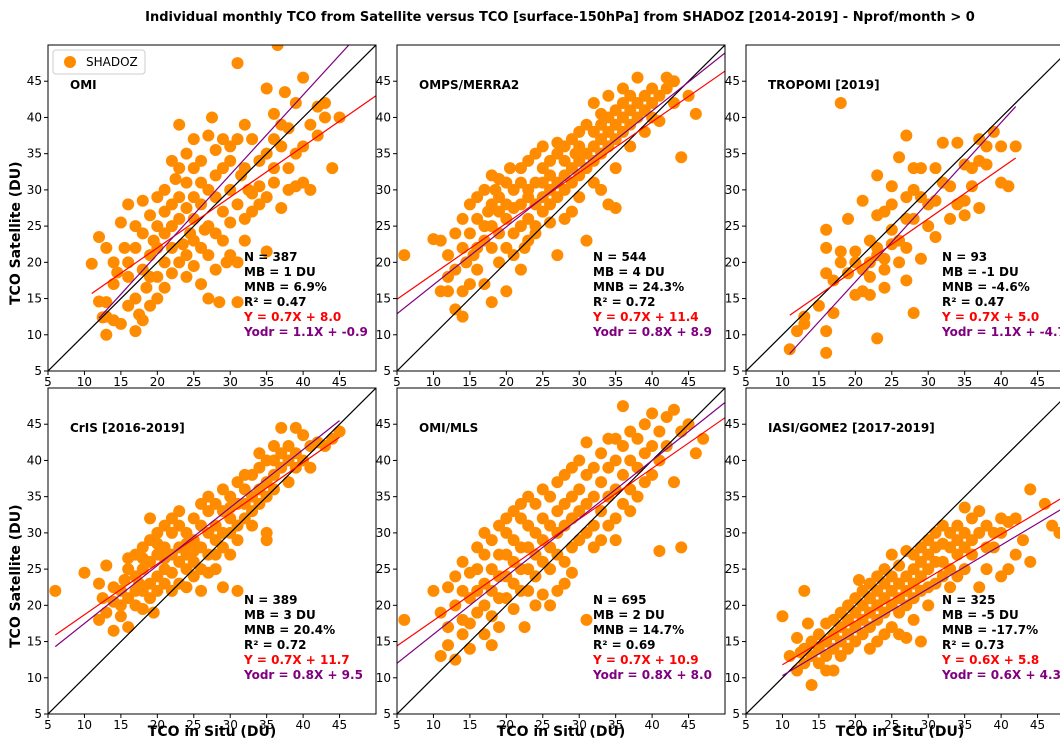  I want to click on stats-line: N = 93, so click(964, 257).